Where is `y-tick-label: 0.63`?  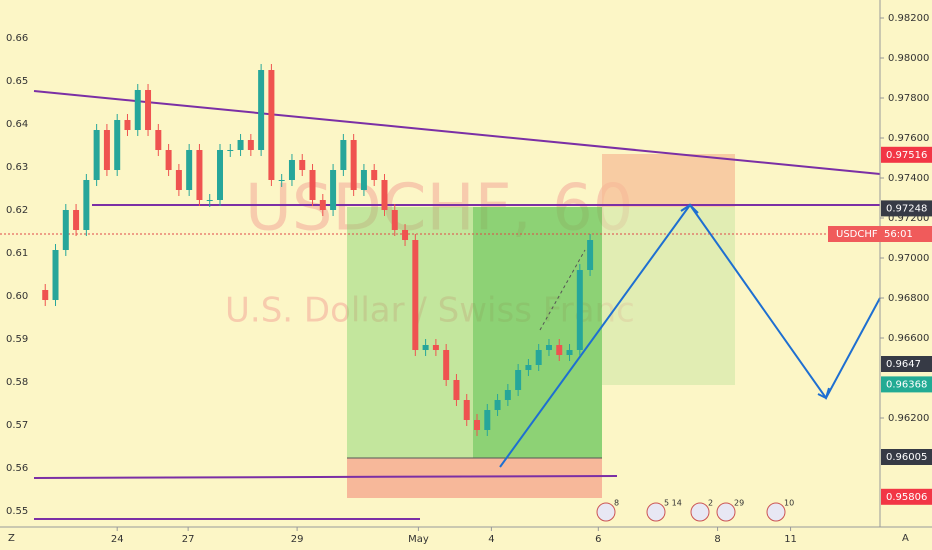 y-tick-label: 0.63 is located at coordinates (17, 167).